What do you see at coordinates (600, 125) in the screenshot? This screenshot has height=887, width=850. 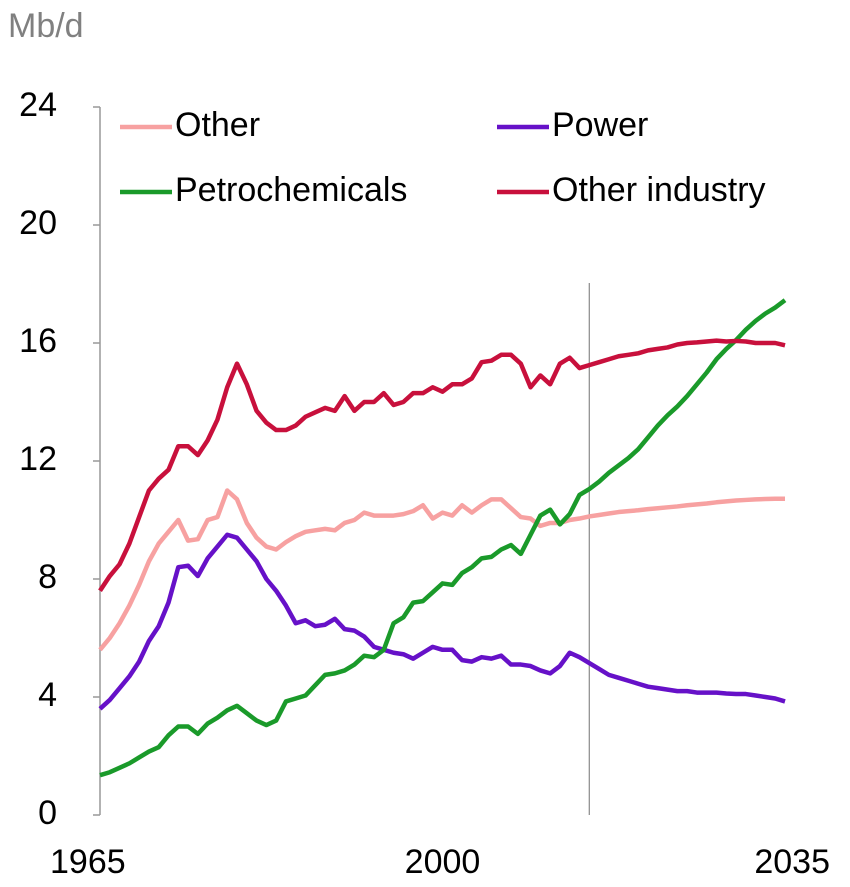 I see `legend-label: Power` at bounding box center [600, 125].